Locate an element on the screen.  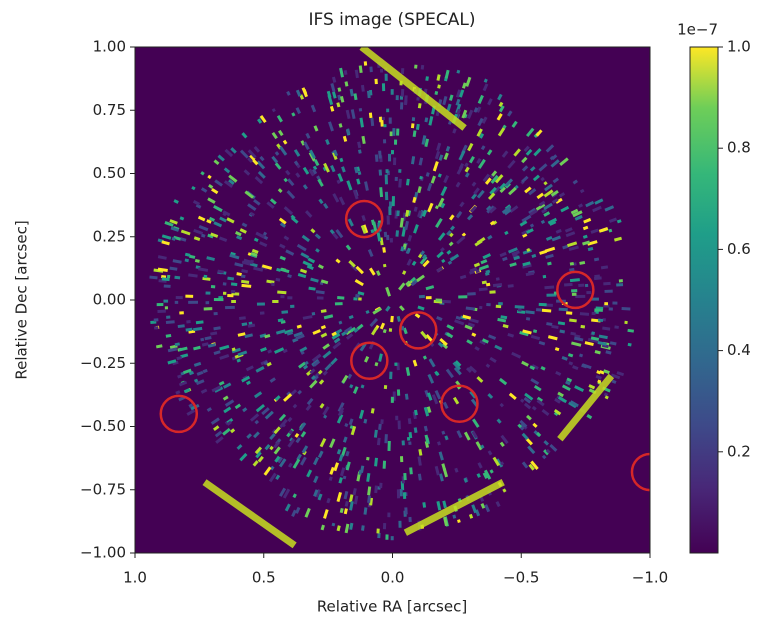
streak is located at coordinates (586, 407).